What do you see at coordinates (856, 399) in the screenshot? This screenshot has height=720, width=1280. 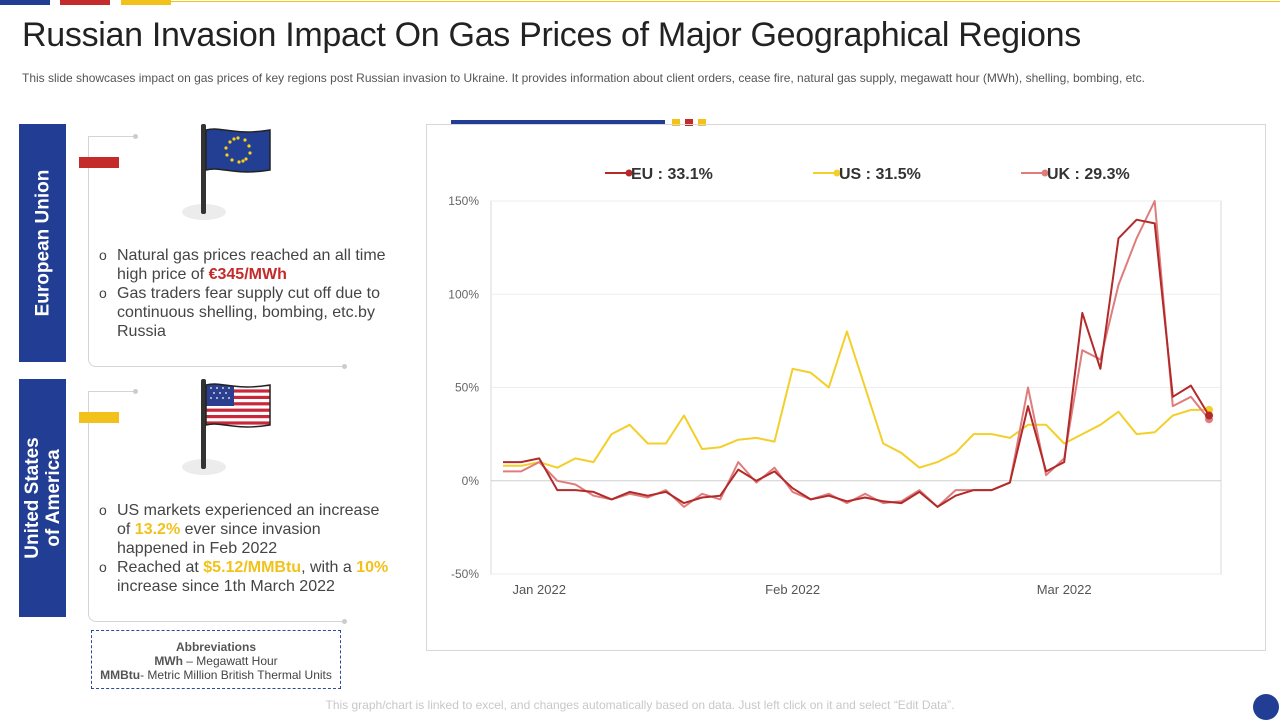 I see `series-line-us` at bounding box center [856, 399].